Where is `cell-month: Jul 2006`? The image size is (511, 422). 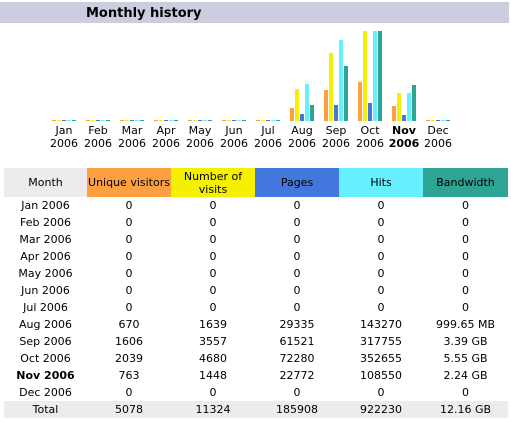 cell-month: Jul 2006 is located at coordinates (45, 307).